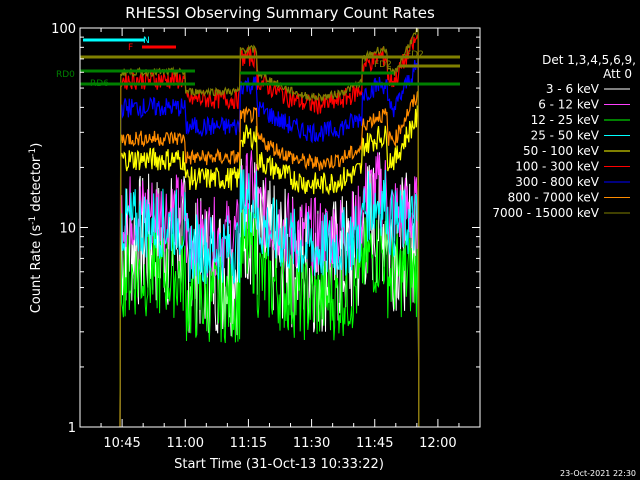  Describe the element at coordinates (279, 464) in the screenshot. I see `x-axis-label: Start Time (31-Oct-13 10:33:22)` at that location.